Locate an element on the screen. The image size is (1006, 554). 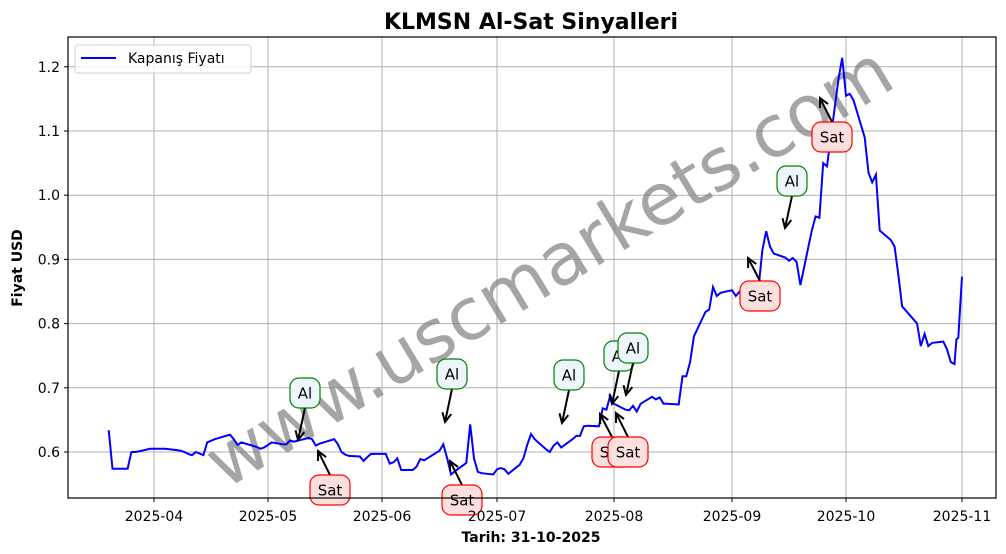
y-tick-label: 0.8 is located at coordinates (49, 325).